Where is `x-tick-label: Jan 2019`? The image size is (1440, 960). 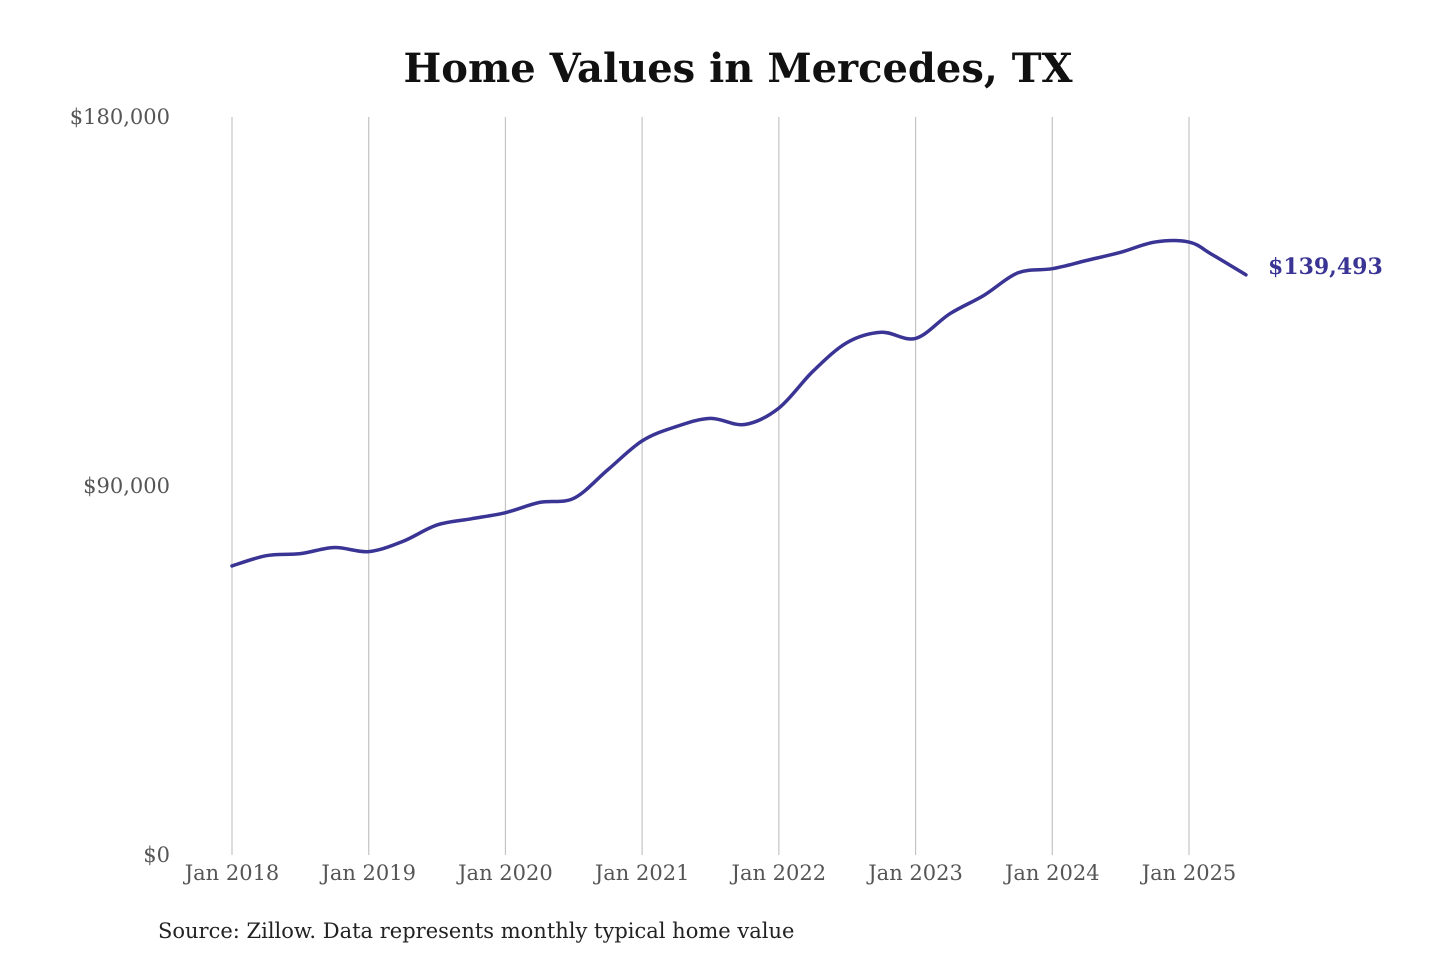 x-tick-label: Jan 2019 is located at coordinates (367, 873).